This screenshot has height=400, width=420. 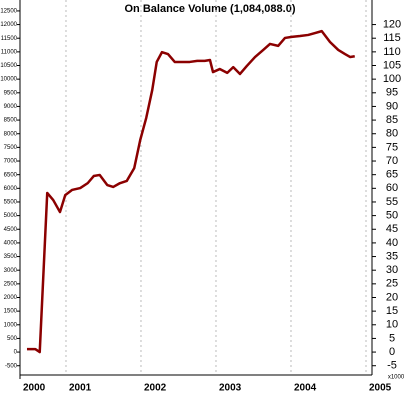 I want to click on y-tick-label: 110, so click(x=392, y=52).